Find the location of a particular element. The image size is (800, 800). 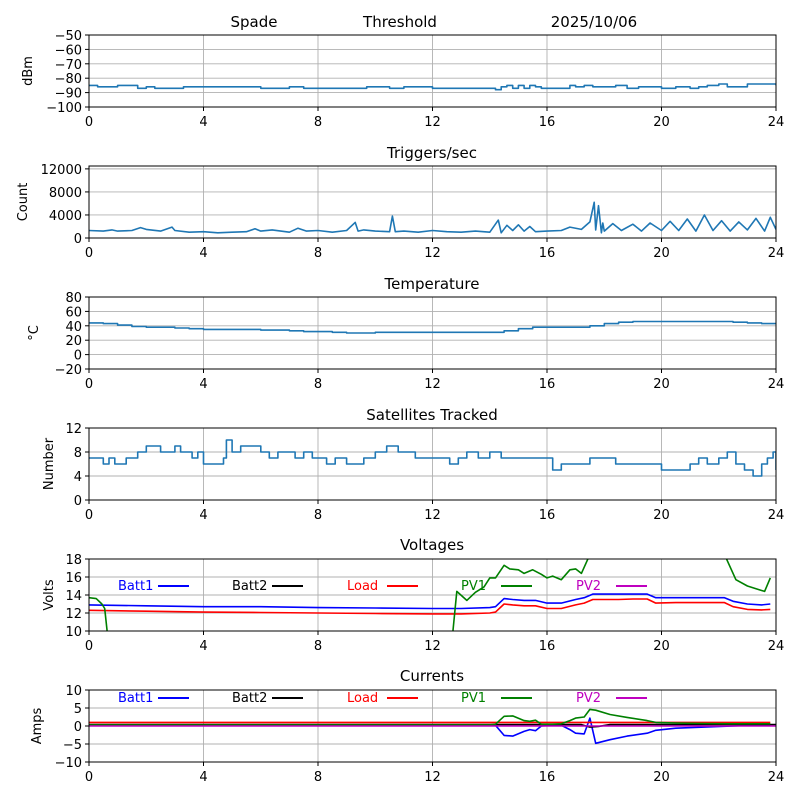

ylabel-currents: Amps is located at coordinates (37, 725).